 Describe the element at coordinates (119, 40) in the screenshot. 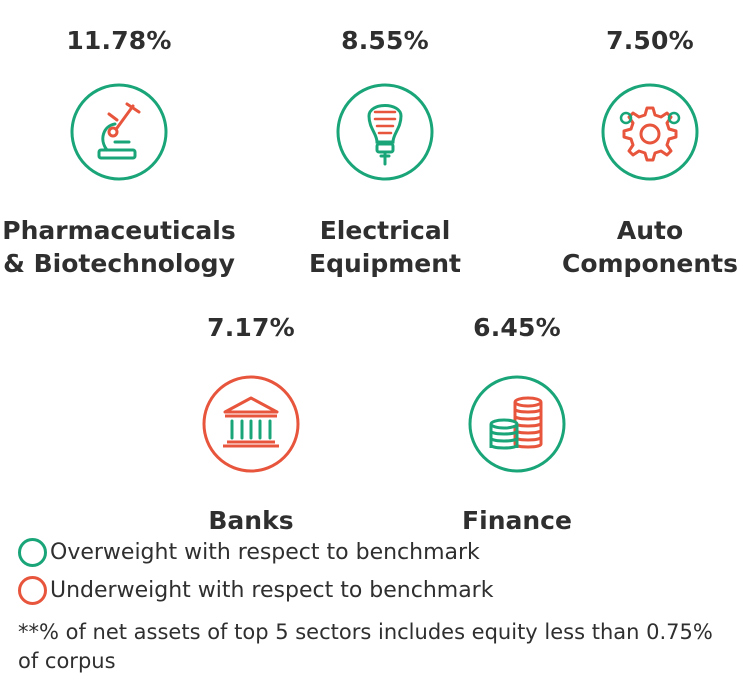

I see `sector-percentage: 11.78%` at that location.